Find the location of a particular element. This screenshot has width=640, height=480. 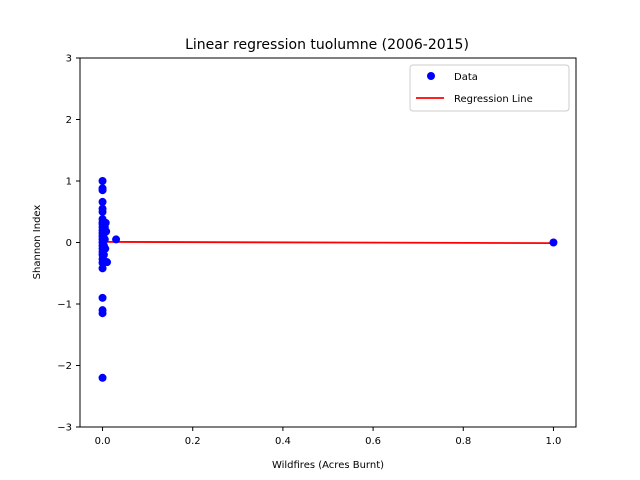

x-tick-label: 0.6 is located at coordinates (373, 441).